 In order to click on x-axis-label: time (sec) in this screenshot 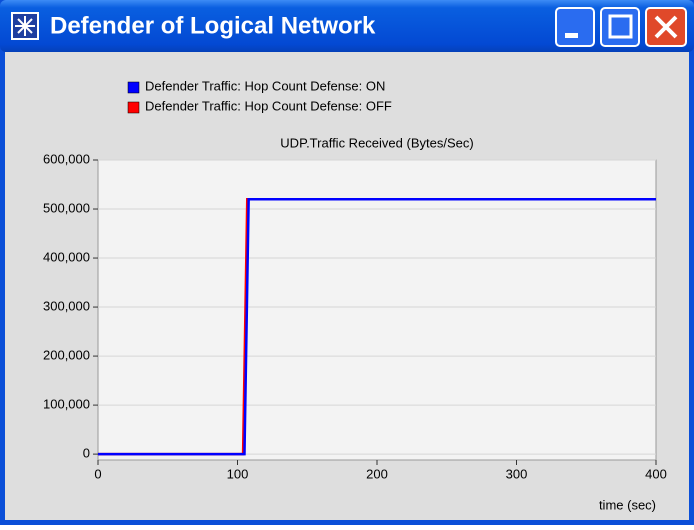, I will do `click(627, 504)`.